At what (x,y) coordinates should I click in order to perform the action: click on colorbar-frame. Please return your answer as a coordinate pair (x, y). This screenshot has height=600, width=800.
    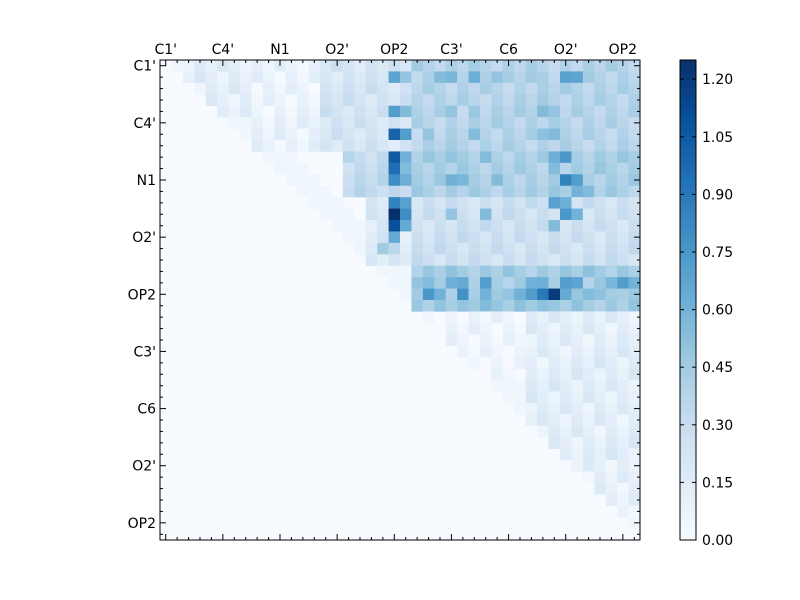
    Looking at the image, I should click on (688, 300).